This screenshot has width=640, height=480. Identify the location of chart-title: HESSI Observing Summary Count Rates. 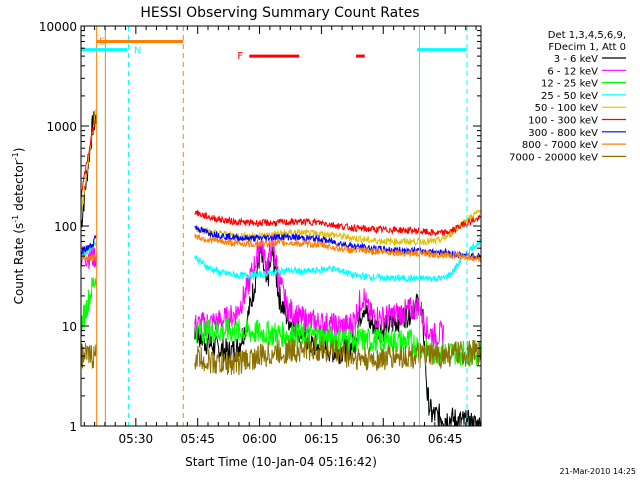
(279, 13).